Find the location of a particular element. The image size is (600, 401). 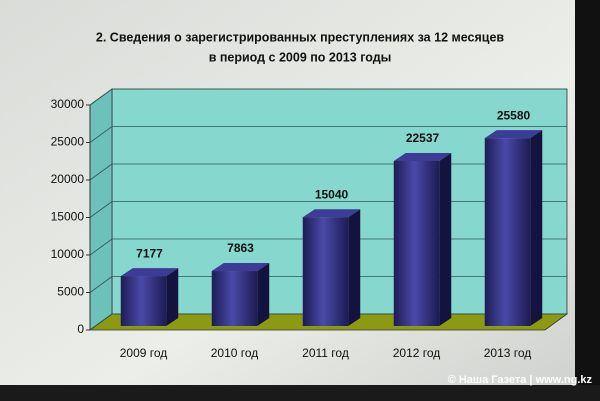

credit: © Наша Газета | www.ng.kz is located at coordinates (520, 380).